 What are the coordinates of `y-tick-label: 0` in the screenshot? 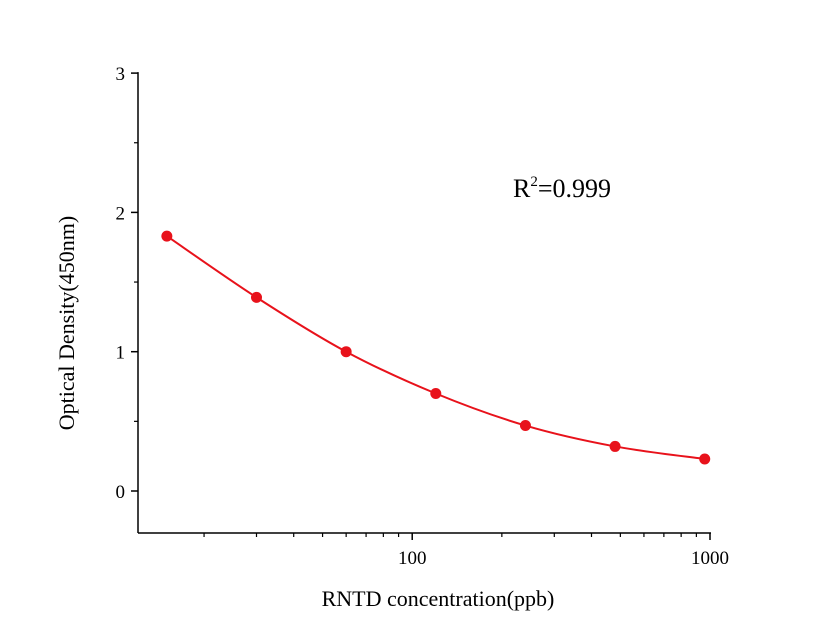 It's located at (121, 492).